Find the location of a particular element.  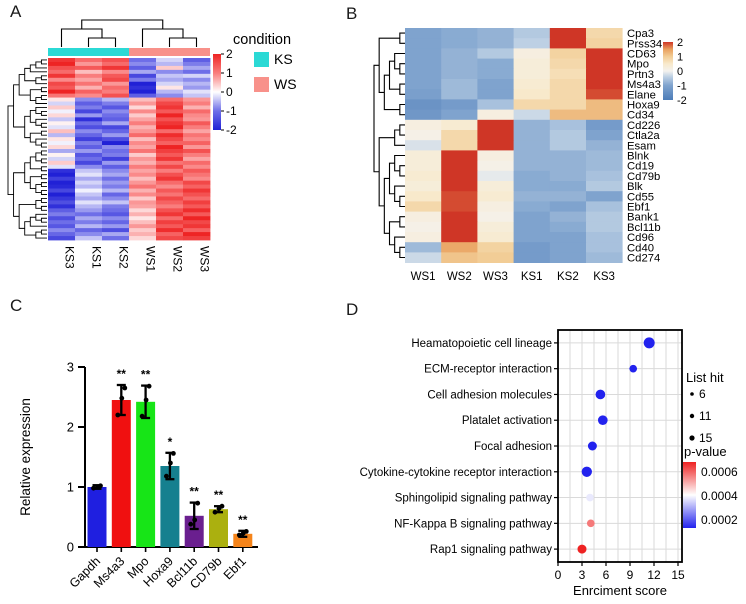

x-category-label: Ebf1 is located at coordinates (235, 568).